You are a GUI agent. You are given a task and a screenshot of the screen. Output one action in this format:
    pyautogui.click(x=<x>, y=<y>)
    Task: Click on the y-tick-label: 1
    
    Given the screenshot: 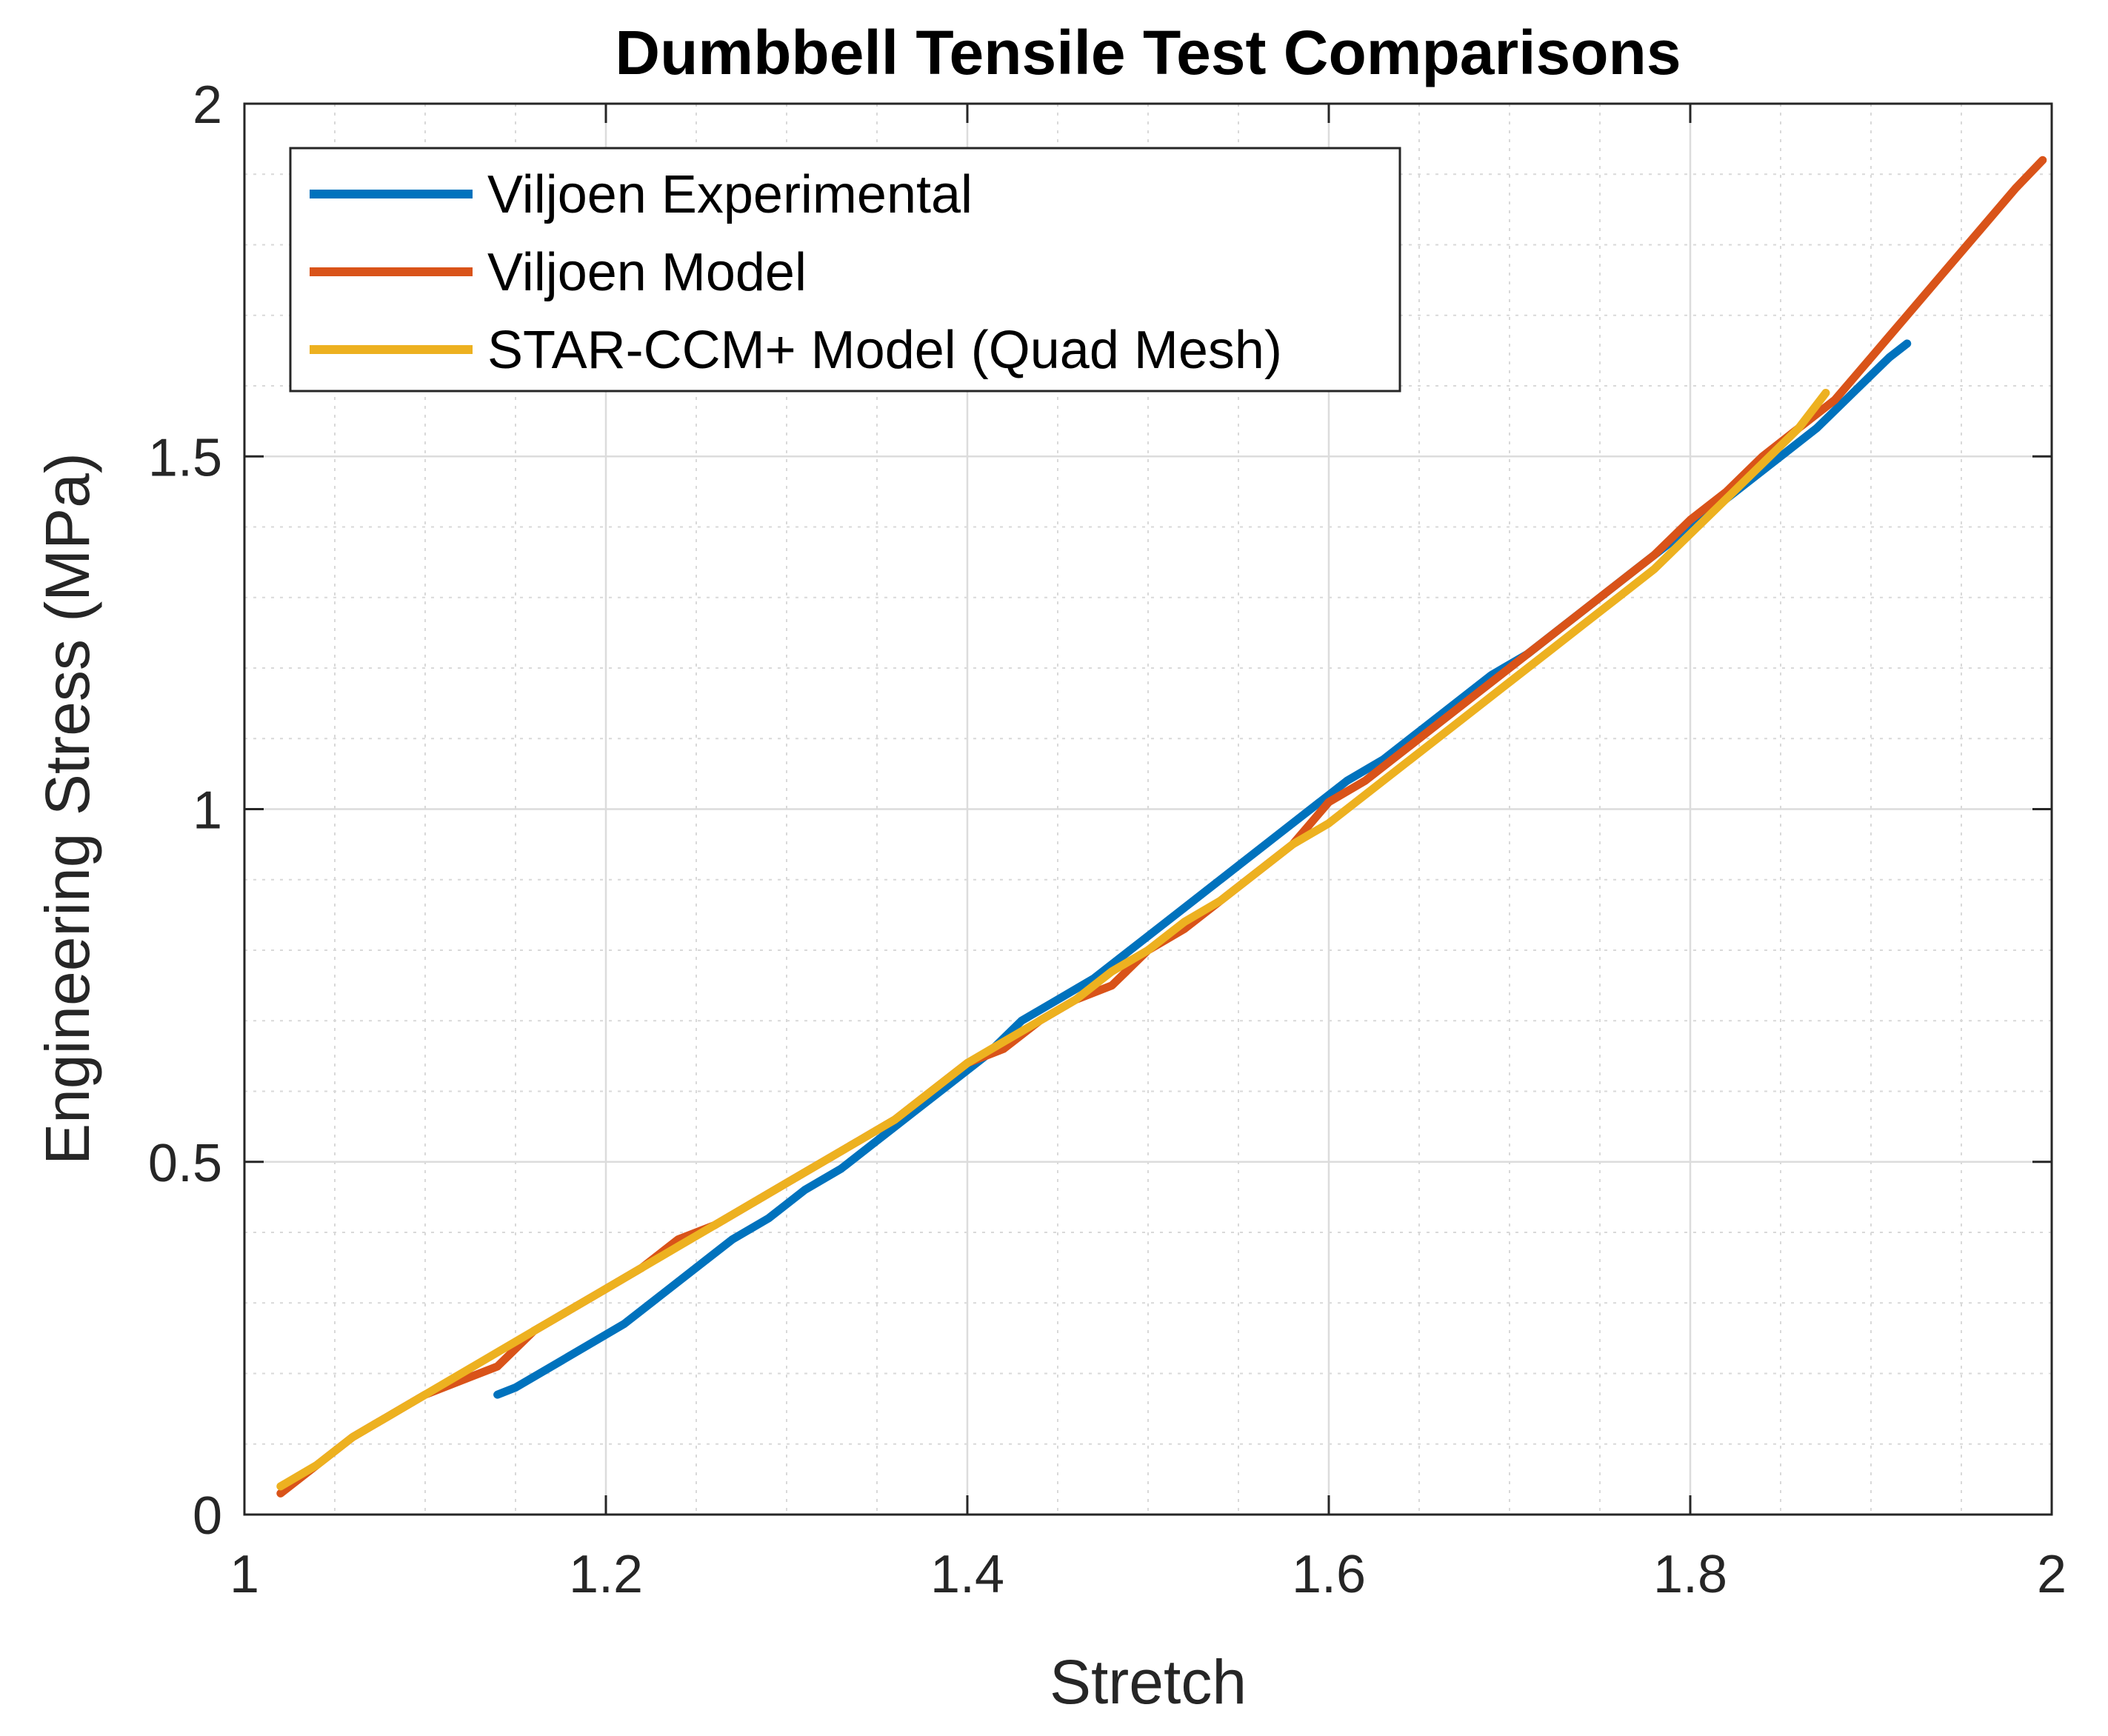 What is the action you would take?
    pyautogui.click(x=207, y=811)
    